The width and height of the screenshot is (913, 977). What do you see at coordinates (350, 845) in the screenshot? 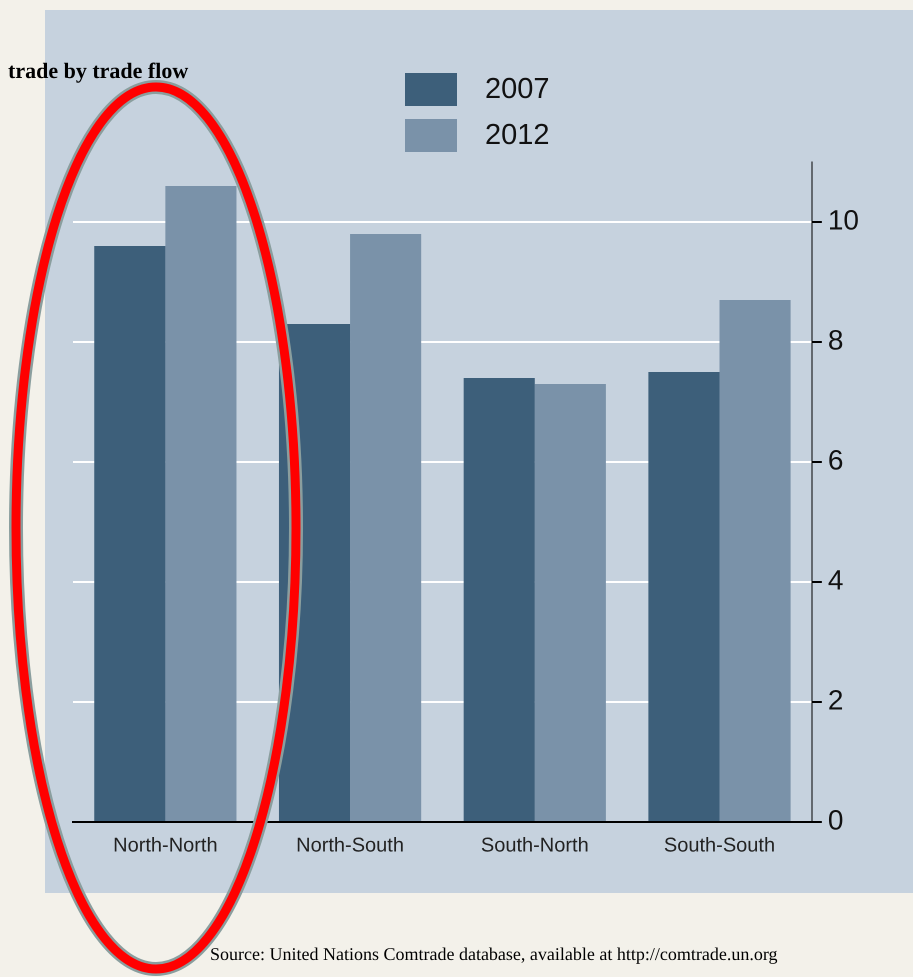
I see `x-tick-label: North-South` at bounding box center [350, 845].